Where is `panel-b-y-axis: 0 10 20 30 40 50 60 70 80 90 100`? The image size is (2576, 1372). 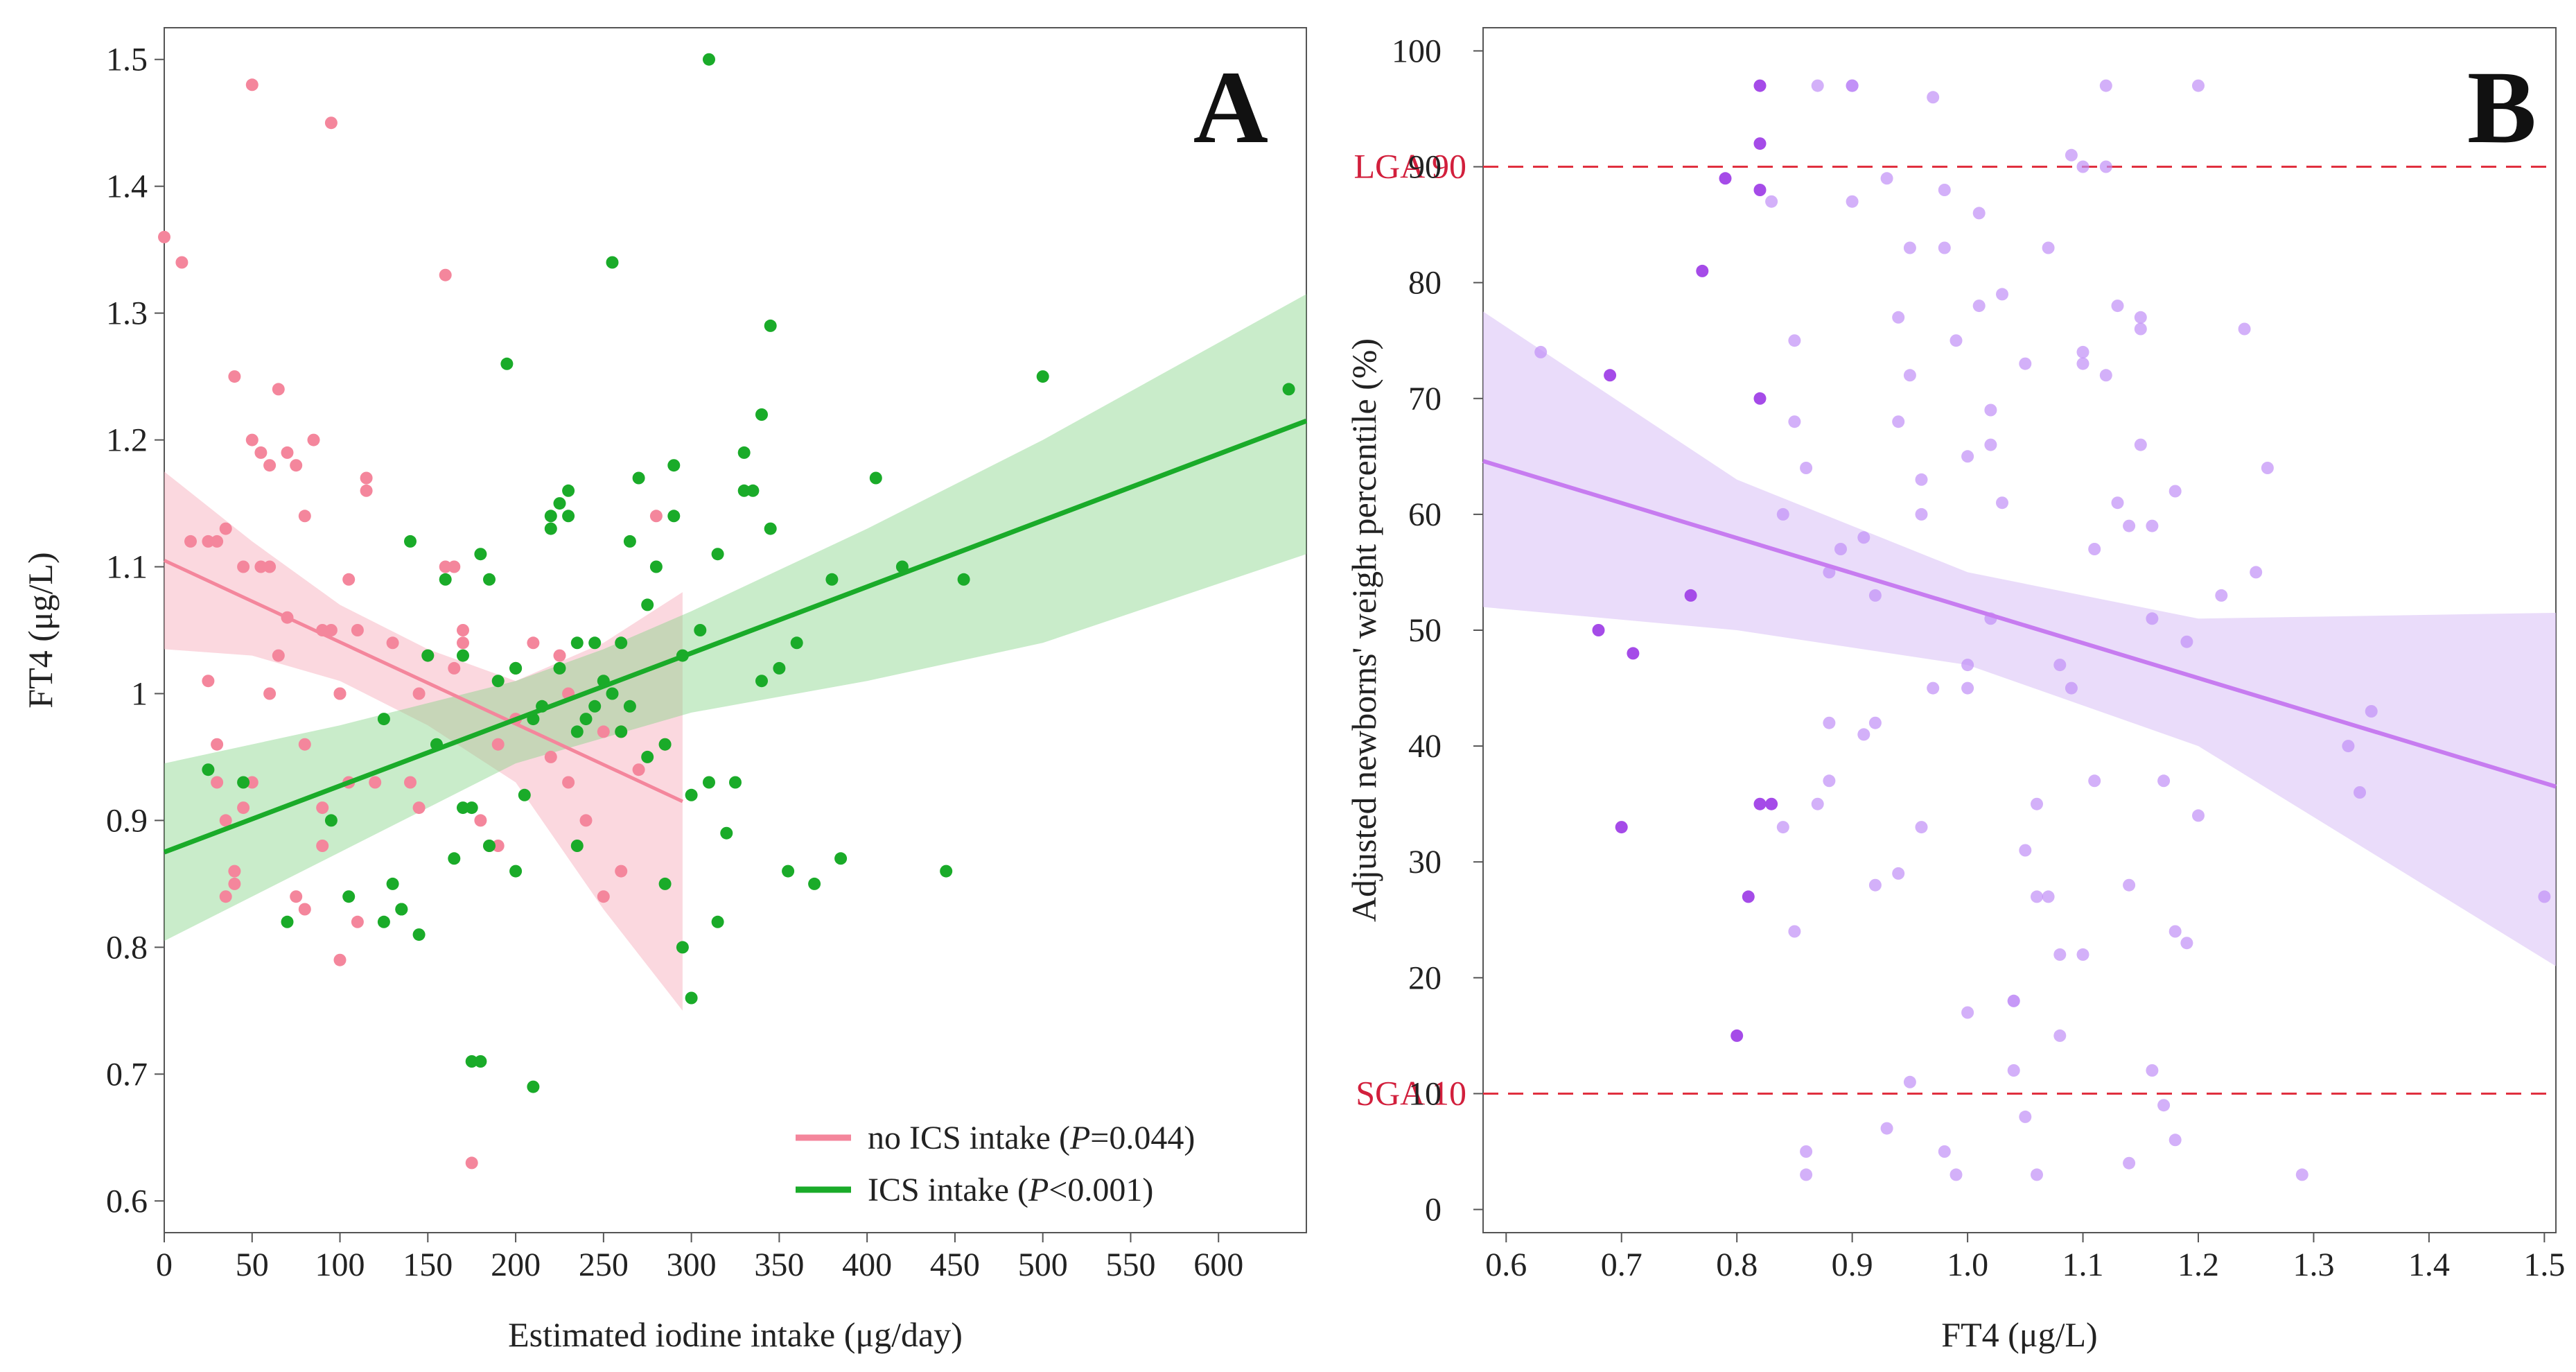
panel-b-y-axis: 0 10 20 30 40 50 60 70 80 90 100 is located at coordinates (1437, 630).